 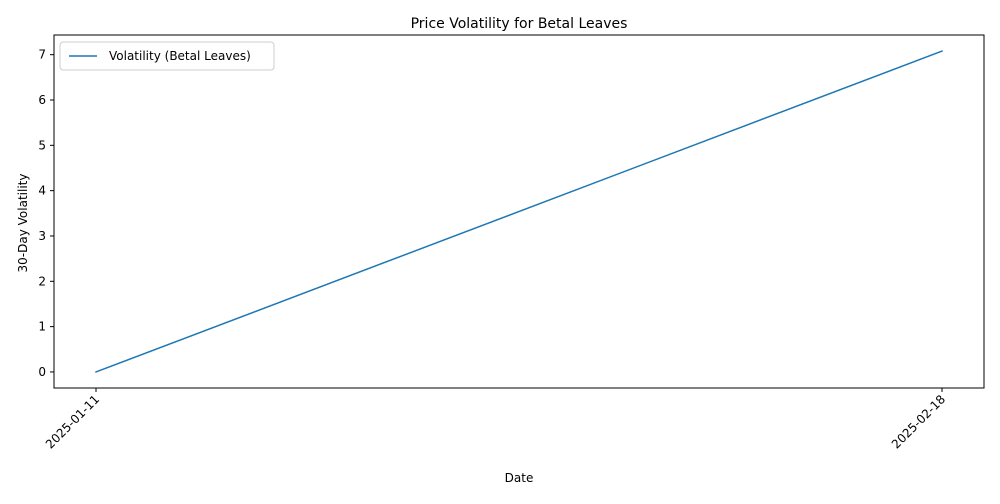 I want to click on legend-box, so click(x=167, y=56).